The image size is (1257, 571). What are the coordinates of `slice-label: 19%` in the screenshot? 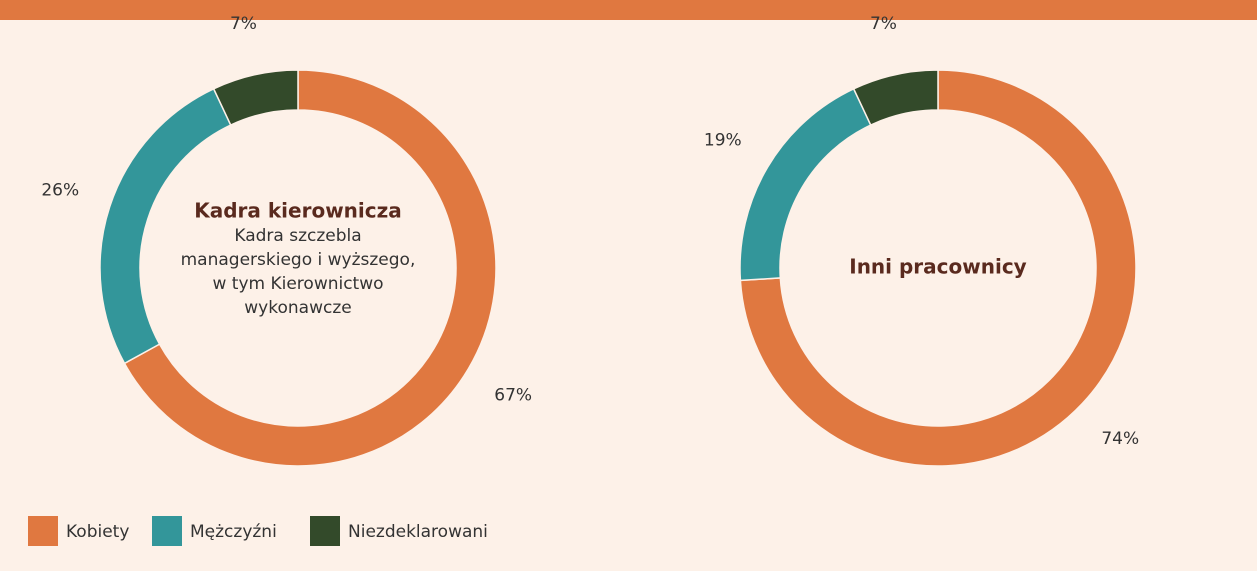 It's located at (723, 141).